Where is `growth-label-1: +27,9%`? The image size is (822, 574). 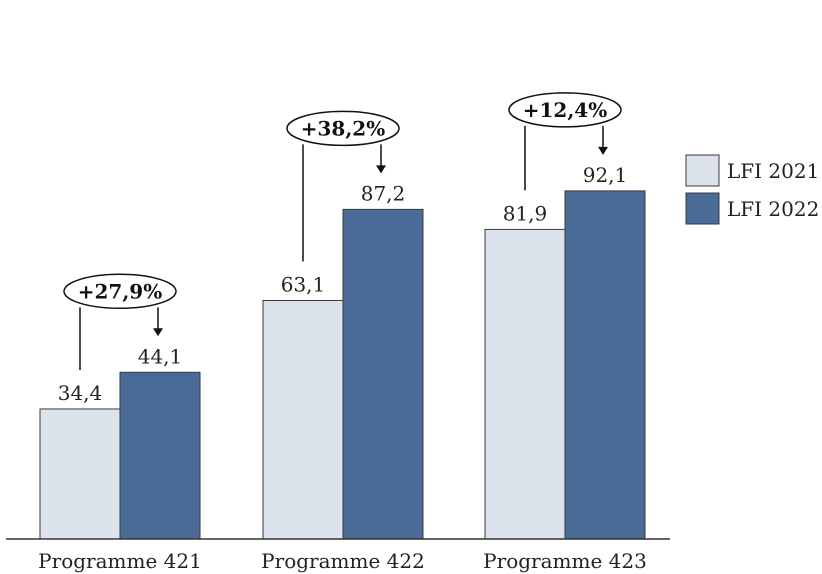
growth-label-1: +27,9% is located at coordinates (120, 291).